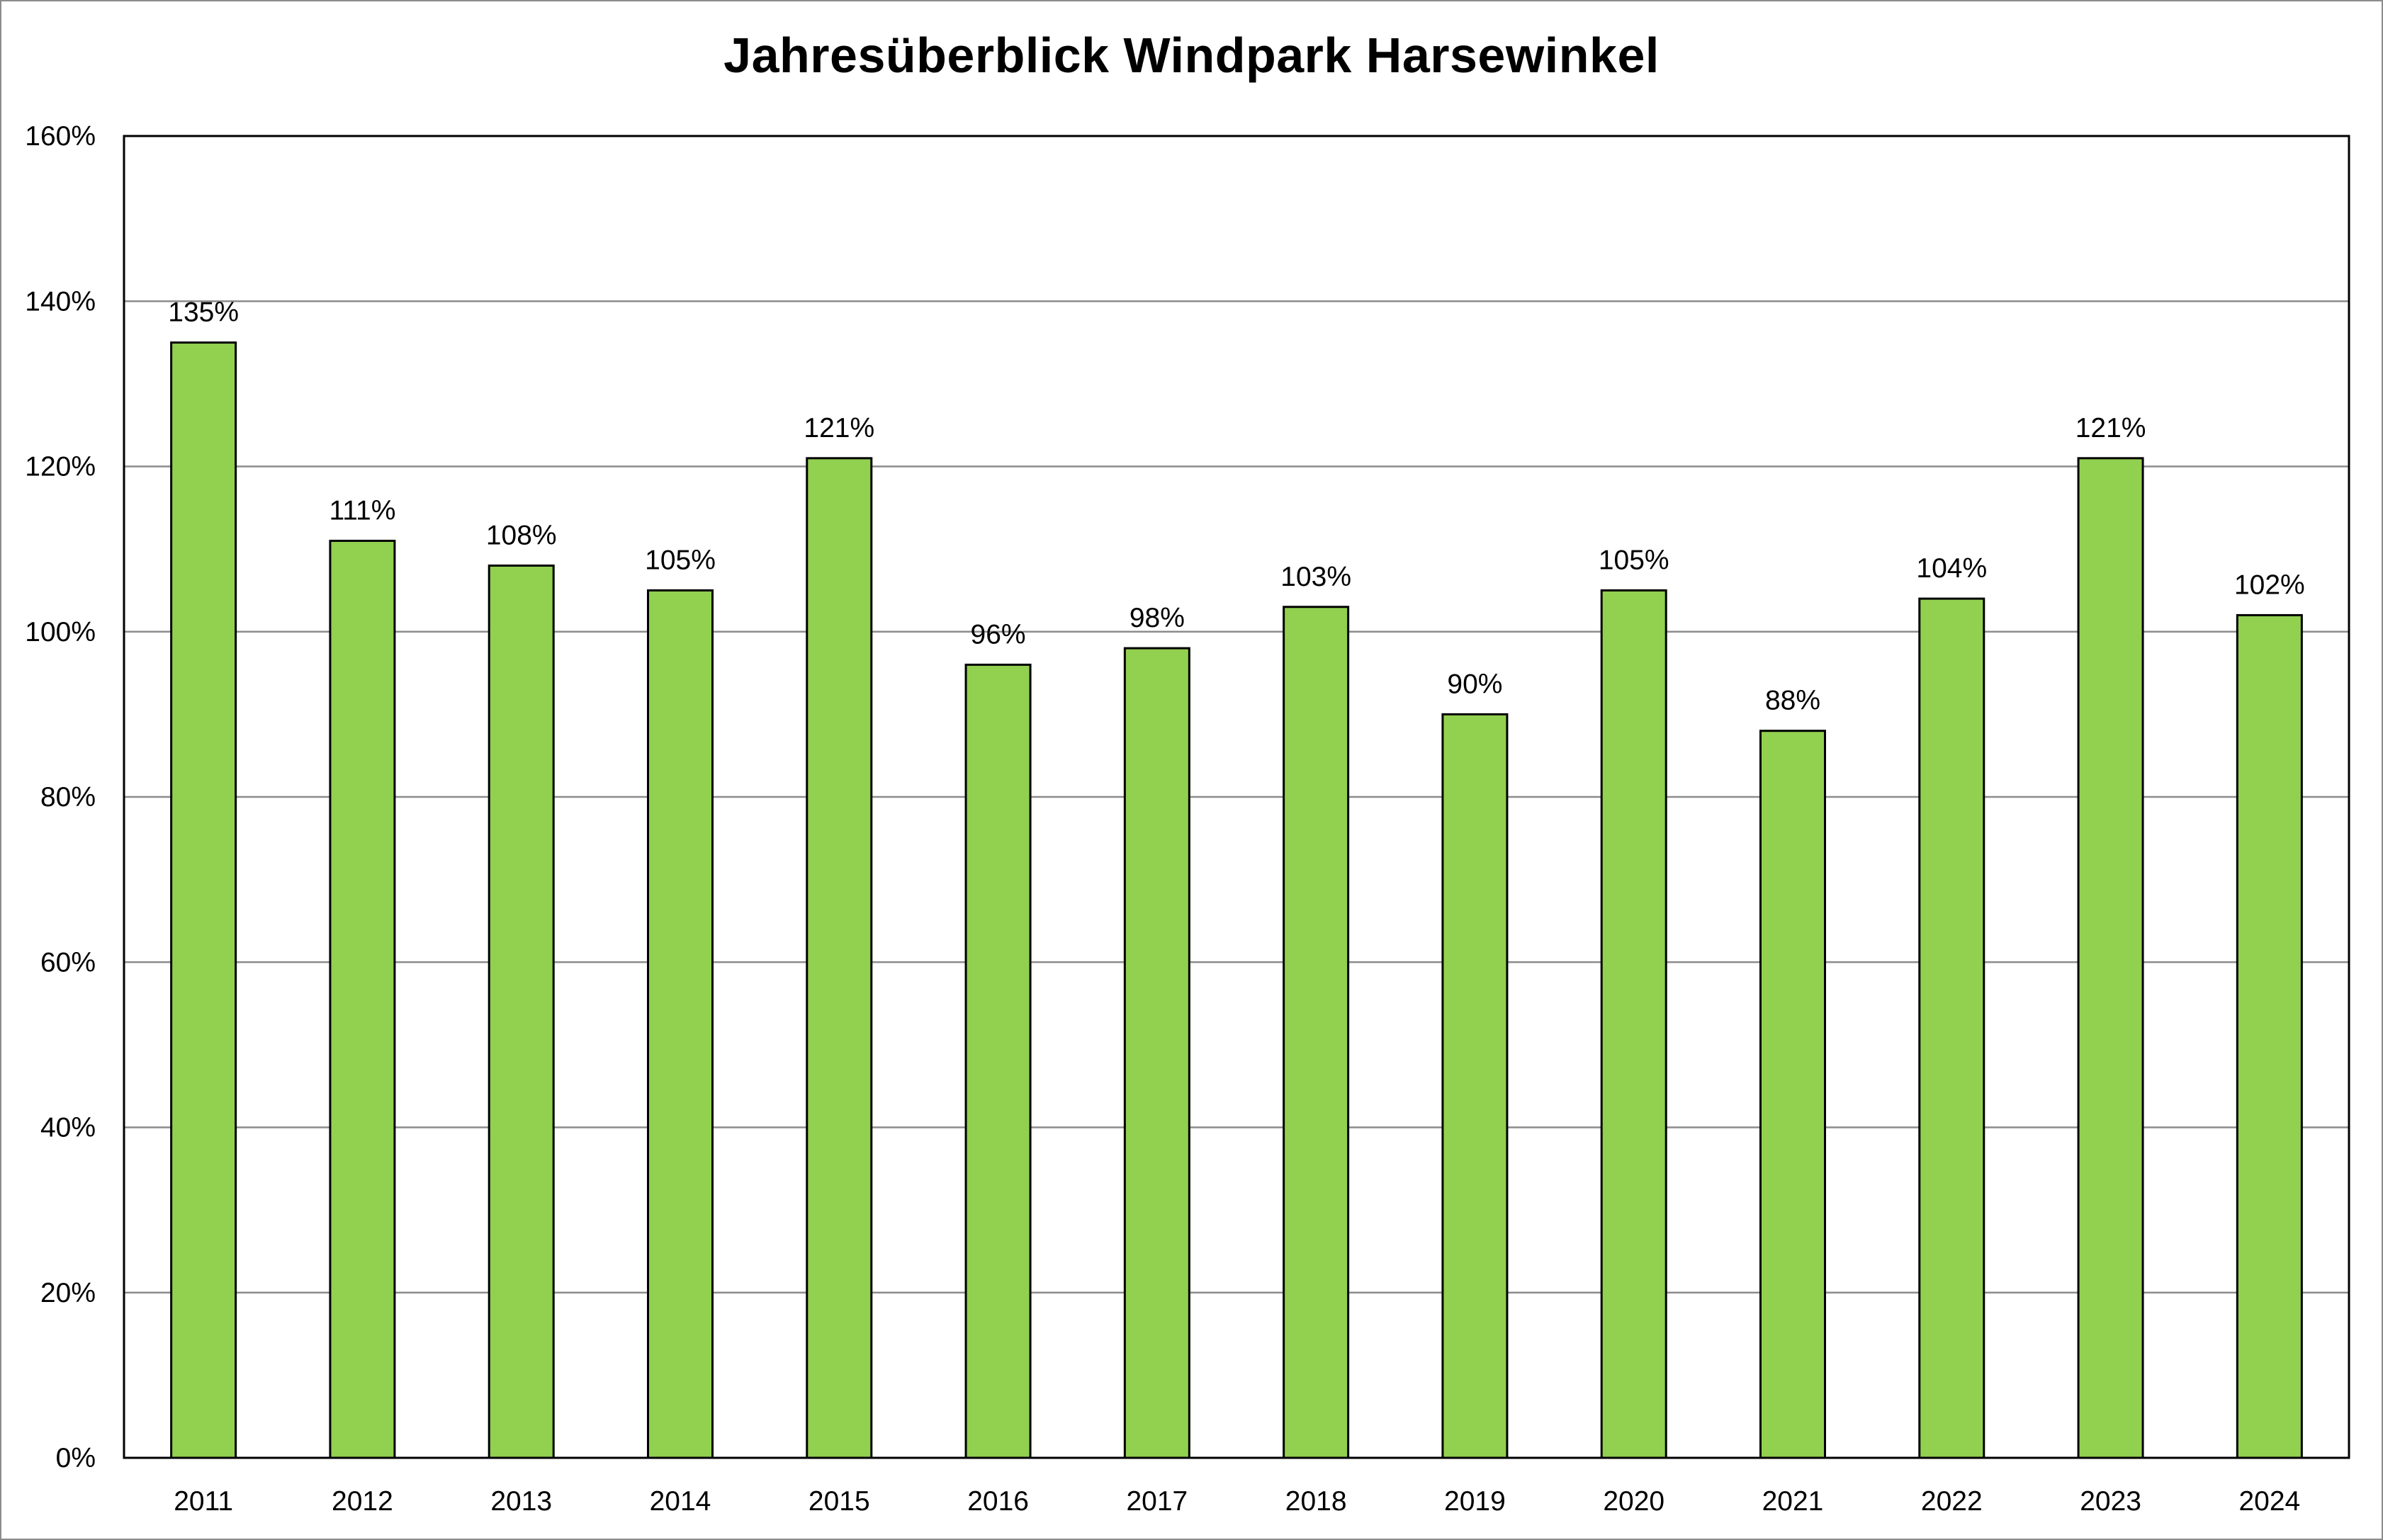  What do you see at coordinates (68, 1128) in the screenshot?
I see `y-tick-label: 40%` at bounding box center [68, 1128].